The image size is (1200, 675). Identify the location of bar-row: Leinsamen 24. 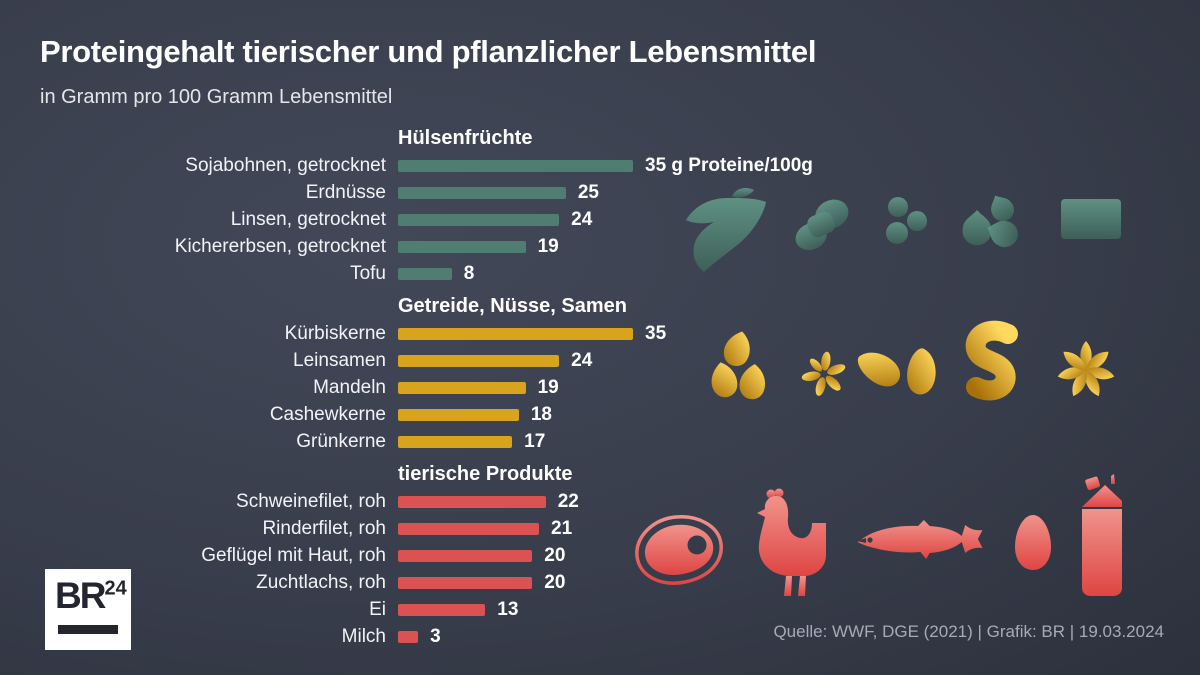
(450, 360).